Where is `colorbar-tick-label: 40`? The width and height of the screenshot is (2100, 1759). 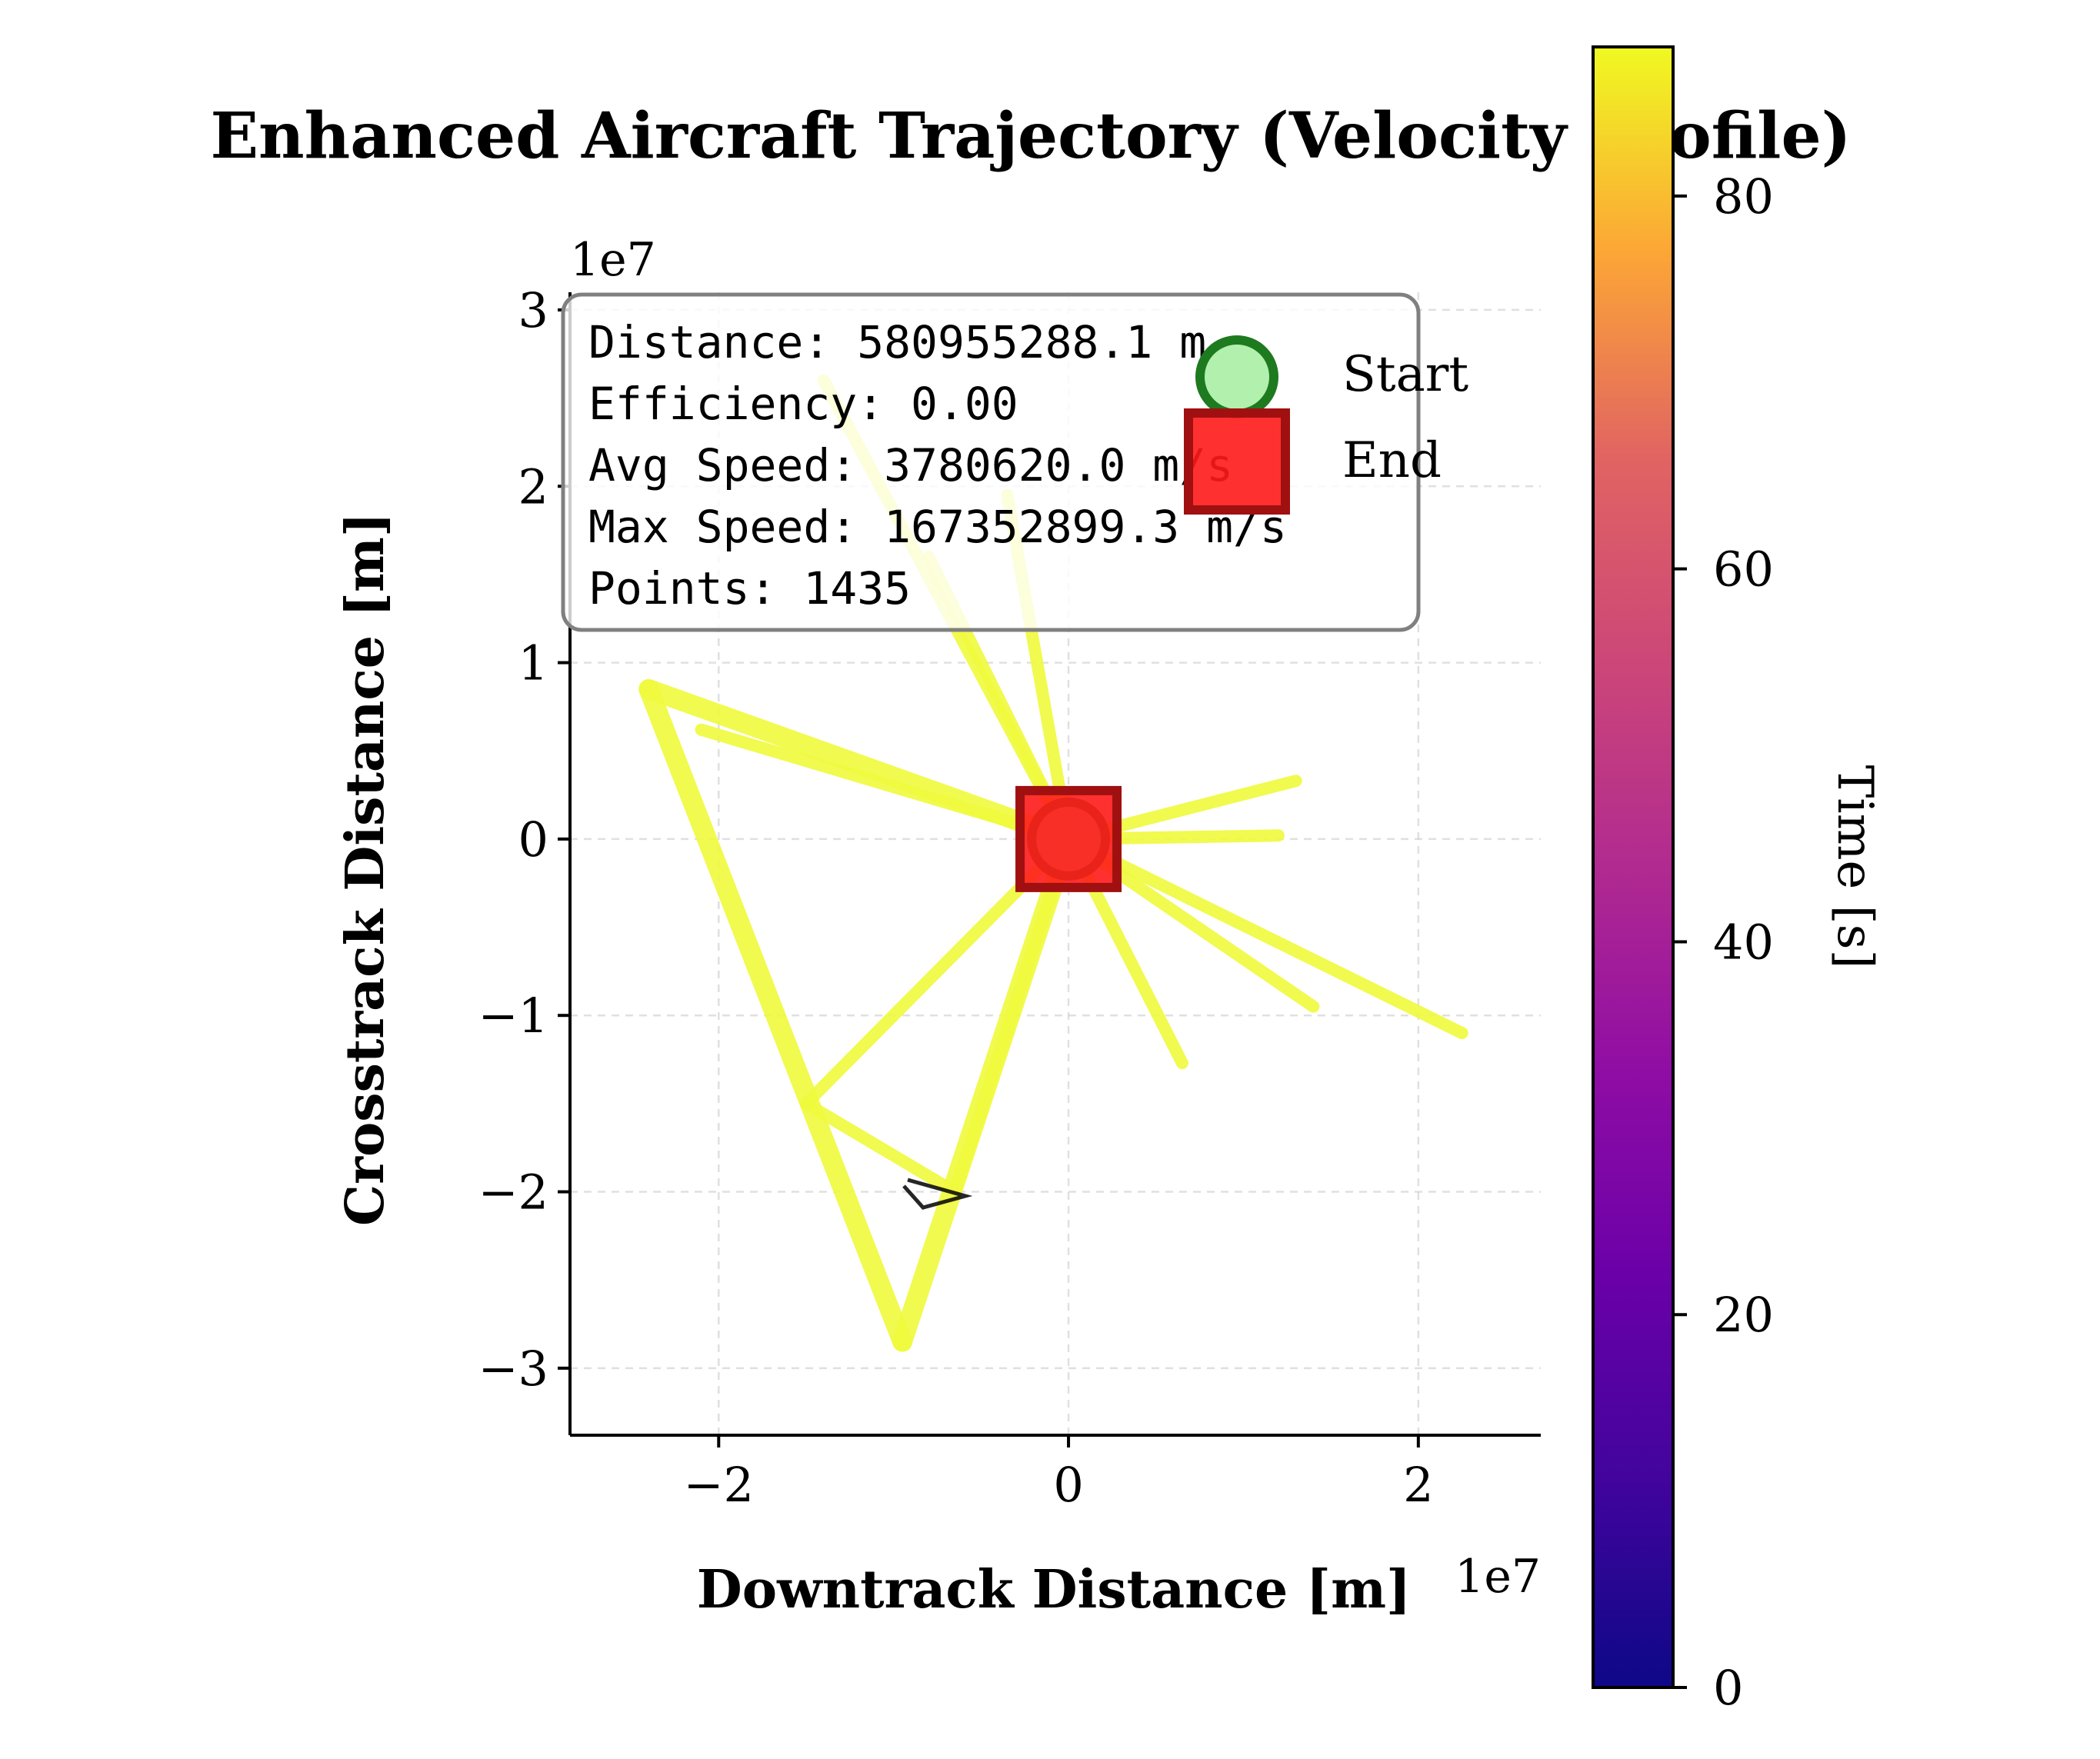
colorbar-tick-label: 40 is located at coordinates (1744, 942).